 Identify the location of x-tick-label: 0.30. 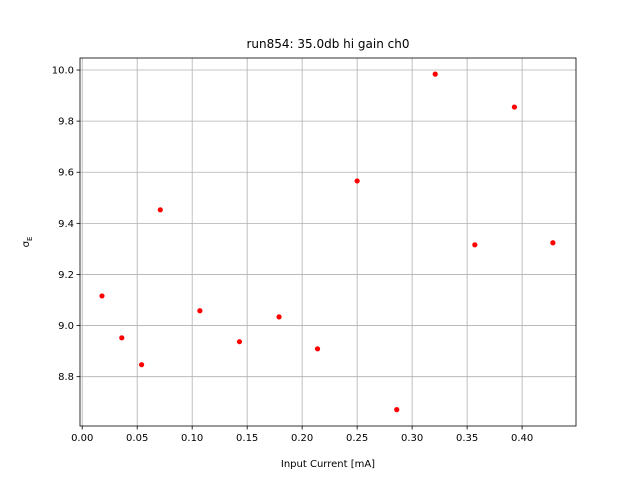
(412, 438).